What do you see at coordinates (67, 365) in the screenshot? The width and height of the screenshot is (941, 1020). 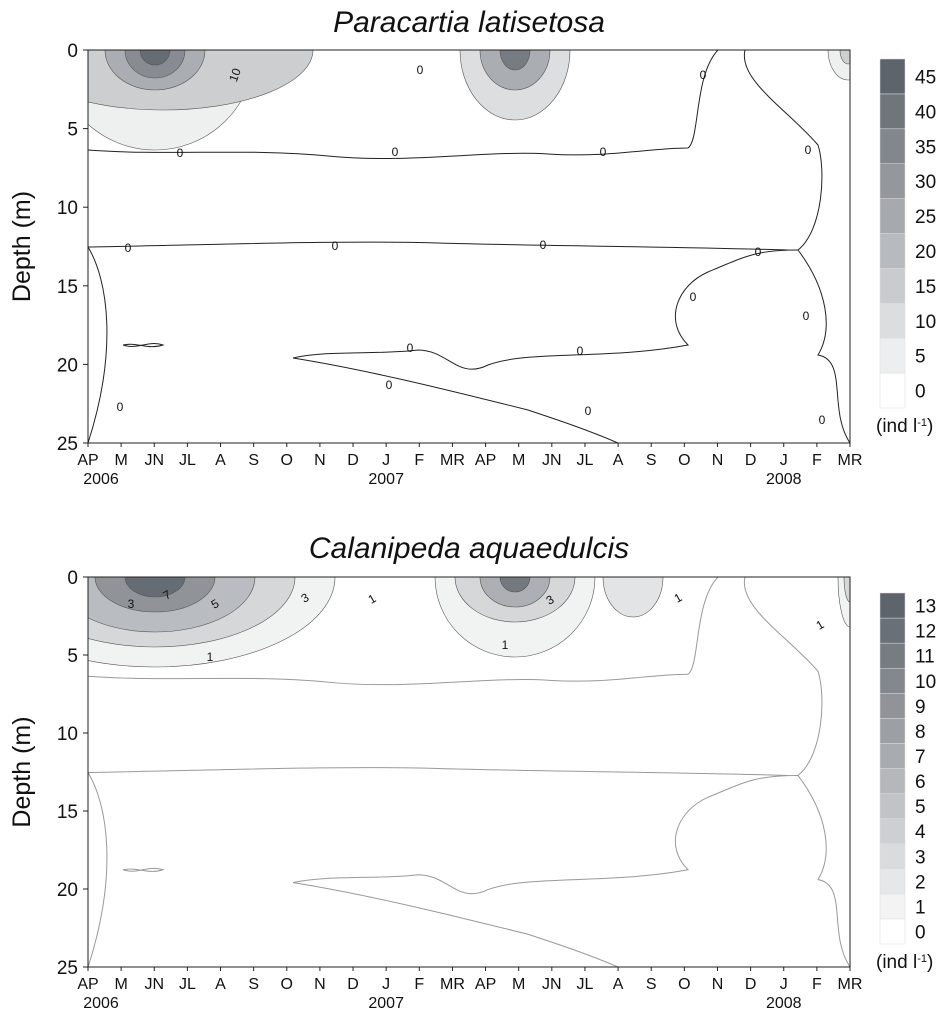 I see `y-tick-label: 20` at bounding box center [67, 365].